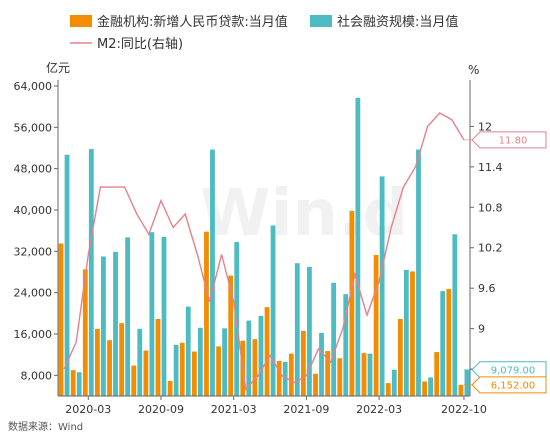 This screenshot has height=438, width=550. What do you see at coordinates (33, 210) in the screenshot?
I see `y-left-tick-label: 40,000` at bounding box center [33, 210].